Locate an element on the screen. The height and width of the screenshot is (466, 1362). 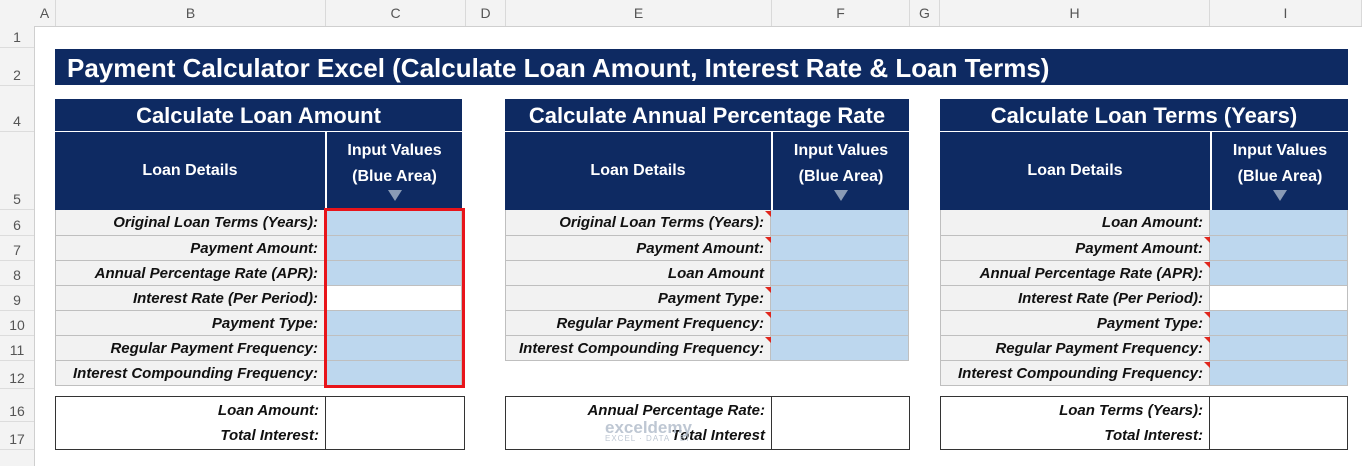
section-title: Calculate Loan Amount is located at coordinates (258, 115).